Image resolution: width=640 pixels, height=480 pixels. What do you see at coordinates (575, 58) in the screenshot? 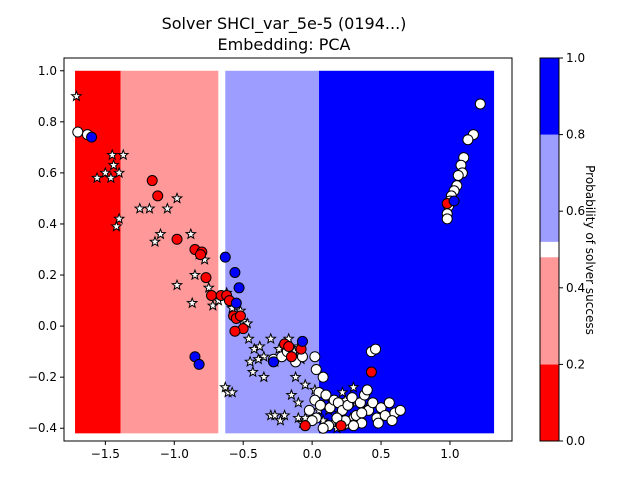
I see `colorbar-tick-label: 1.0` at bounding box center [575, 58].